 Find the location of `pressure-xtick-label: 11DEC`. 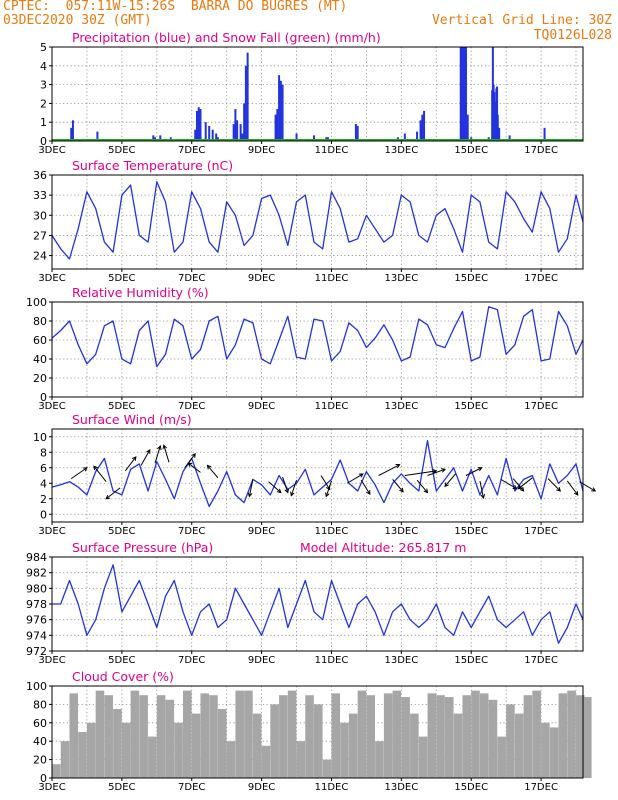

pressure-xtick-label: 11DEC is located at coordinates (332, 660).